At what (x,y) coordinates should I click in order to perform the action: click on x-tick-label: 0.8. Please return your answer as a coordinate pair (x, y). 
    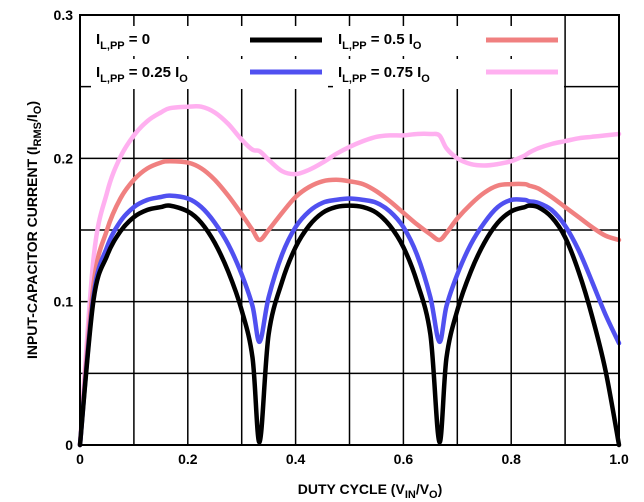
    Looking at the image, I should click on (511, 459).